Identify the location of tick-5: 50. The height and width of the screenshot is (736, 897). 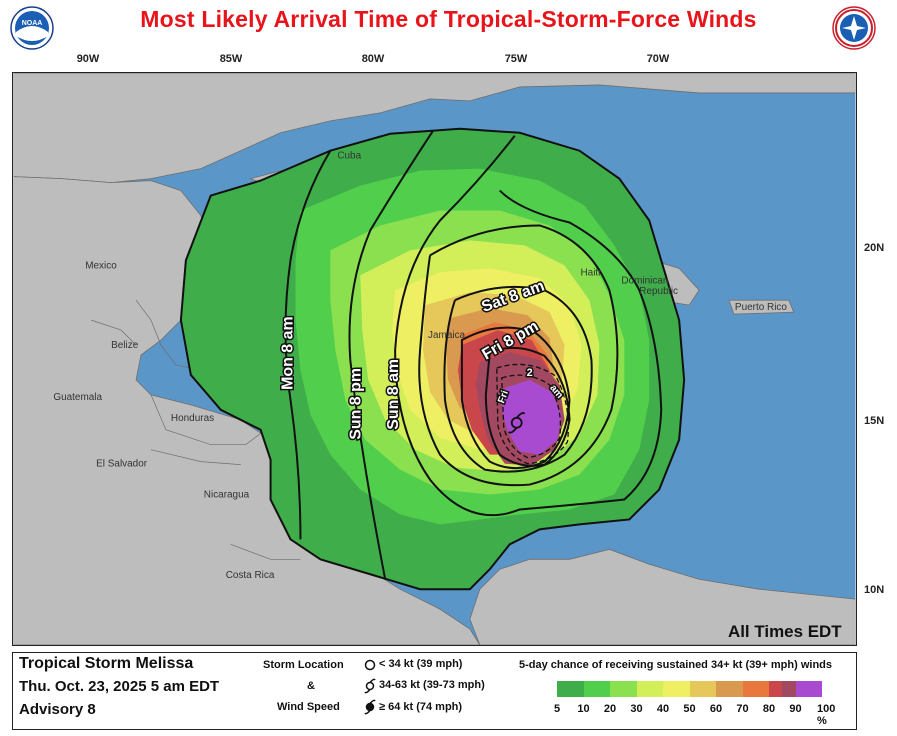
(689, 709).